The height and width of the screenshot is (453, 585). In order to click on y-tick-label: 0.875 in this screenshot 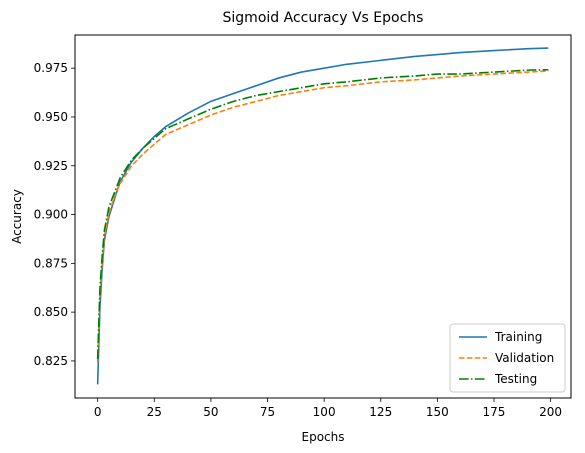, I will do `click(51, 263)`.